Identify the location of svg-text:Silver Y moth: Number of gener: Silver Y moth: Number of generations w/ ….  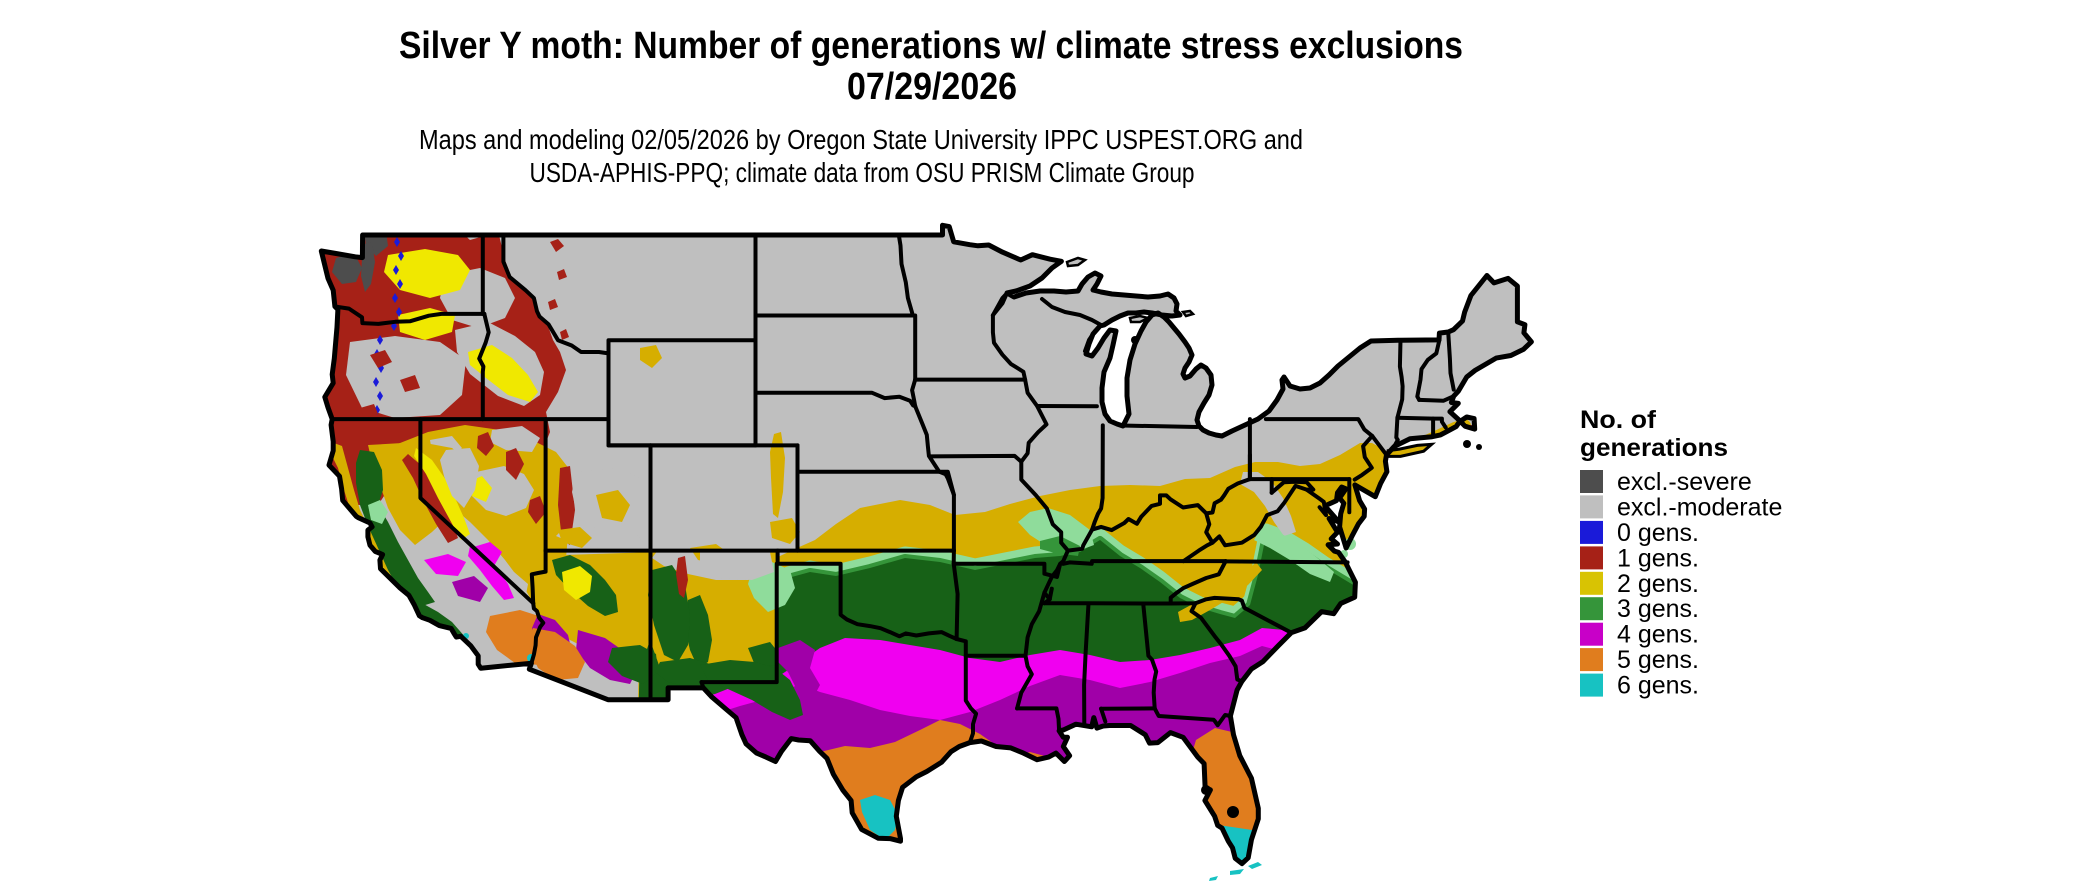
(931, 46).